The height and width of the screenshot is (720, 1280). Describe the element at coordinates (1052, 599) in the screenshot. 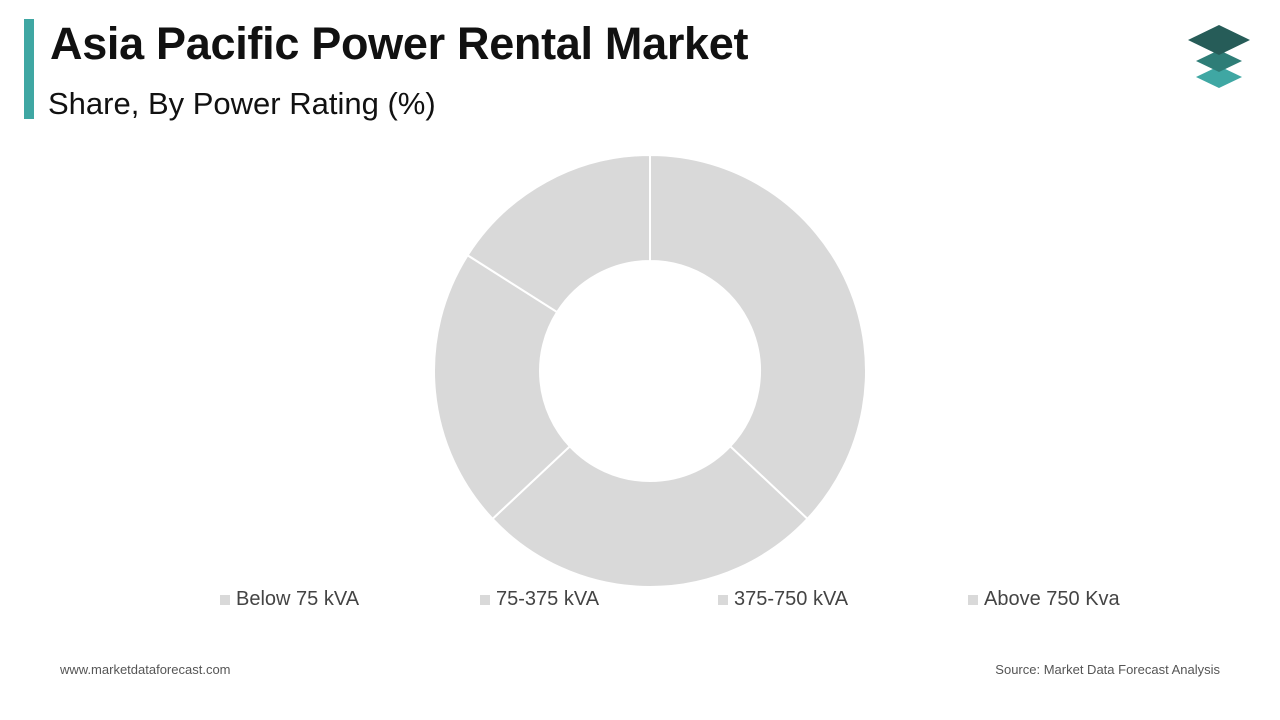

I see `legend-label: Above 750 Kva` at that location.